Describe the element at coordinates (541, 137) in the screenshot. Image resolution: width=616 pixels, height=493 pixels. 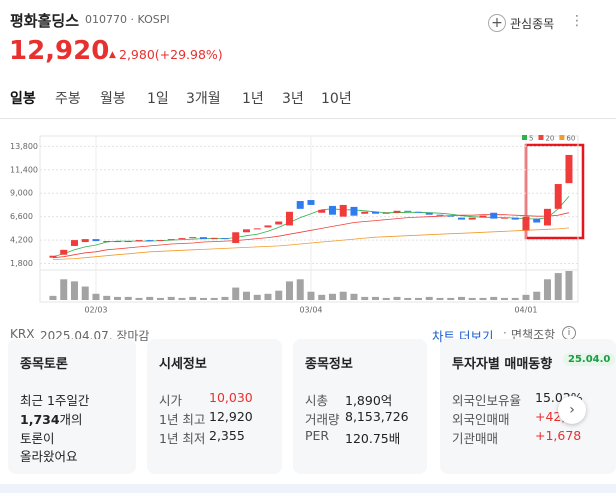
I see `legend-swatch` at that location.